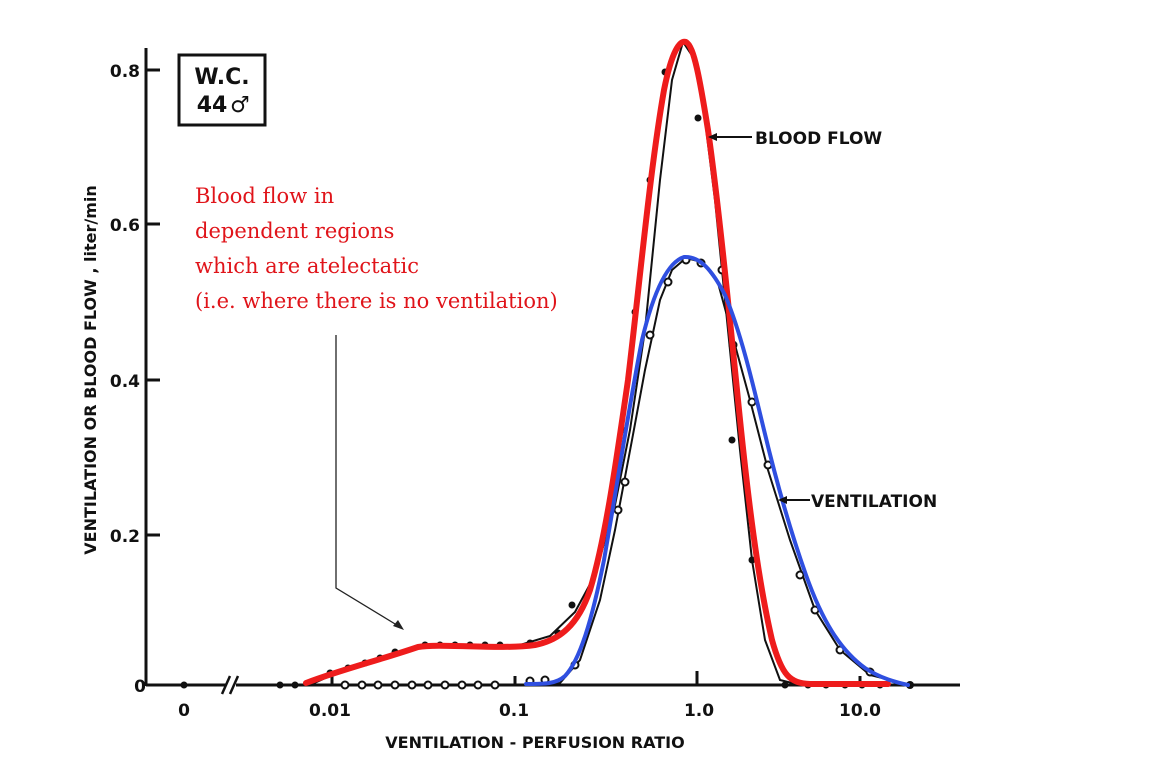 Image resolution: width=1154 pixels, height=768 pixels. I want to click on blood-flow-label: BLOOD FLOW, so click(795, 139).